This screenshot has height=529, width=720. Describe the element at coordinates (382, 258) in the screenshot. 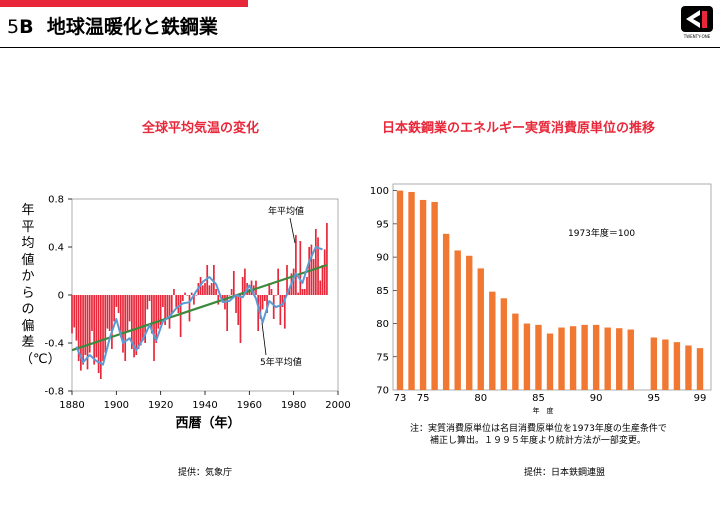

I see `energy-ytick-label: 90` at that location.